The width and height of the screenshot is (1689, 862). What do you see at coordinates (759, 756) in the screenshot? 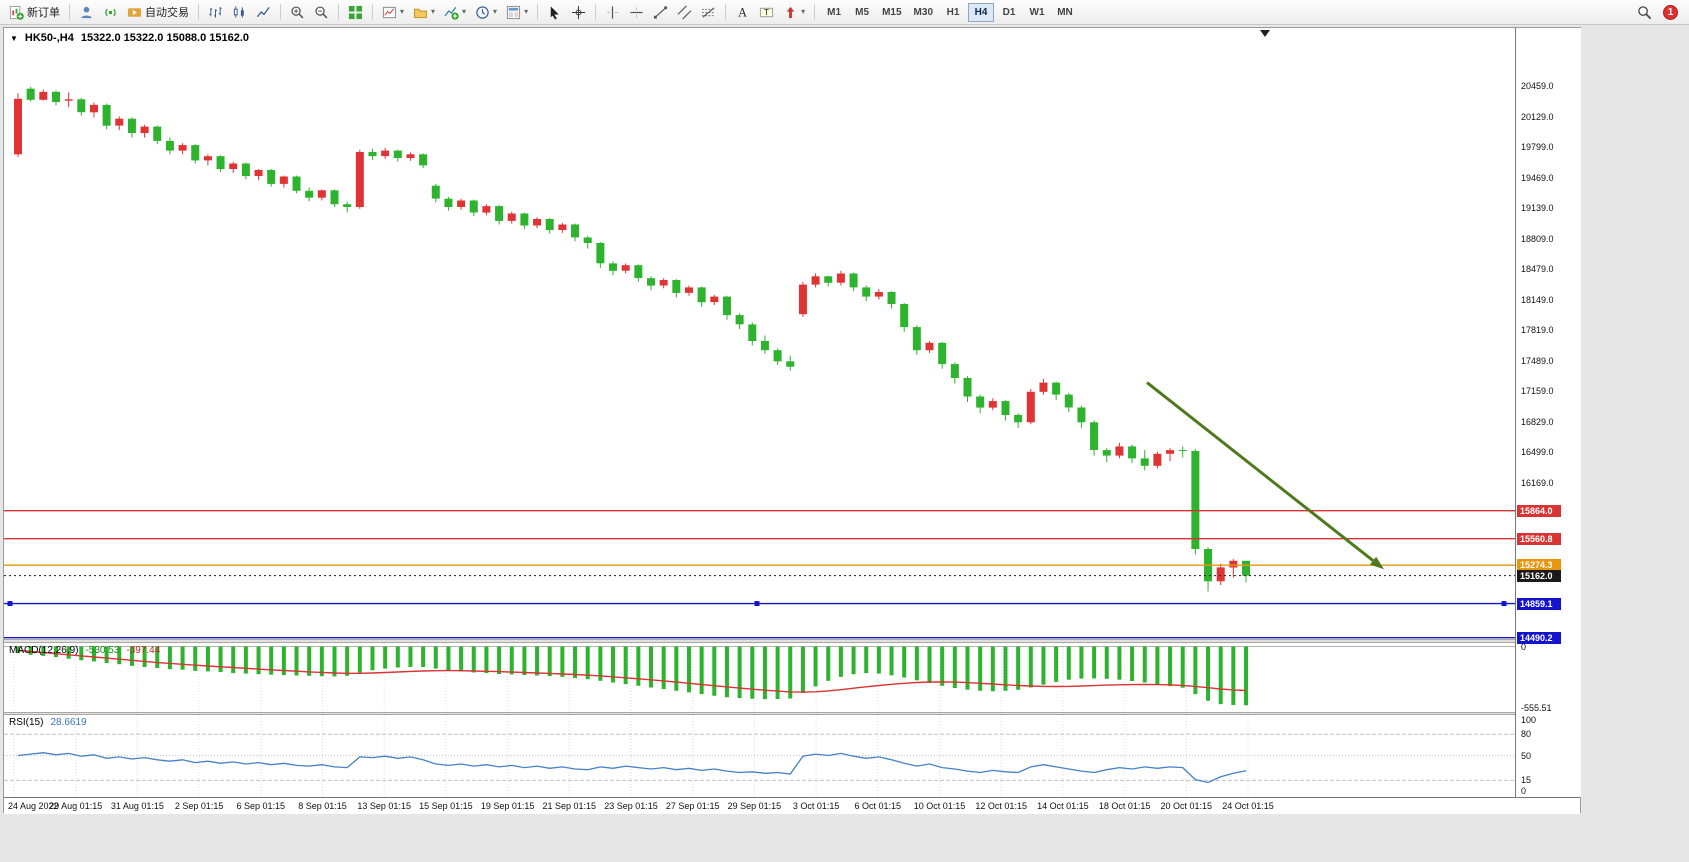
I see `rsi-pane: RSI(15) 28.6619` at bounding box center [759, 756].